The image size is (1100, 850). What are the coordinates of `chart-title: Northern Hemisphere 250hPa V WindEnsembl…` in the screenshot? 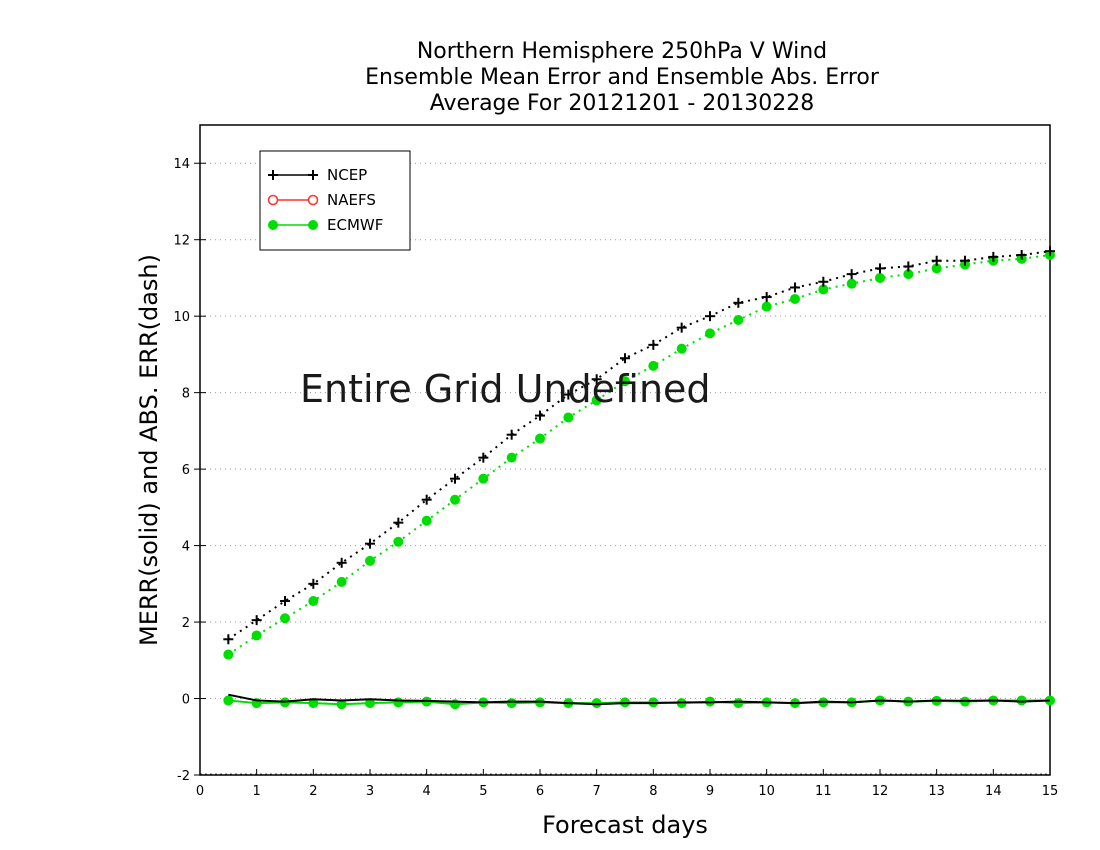 It's located at (622, 77).